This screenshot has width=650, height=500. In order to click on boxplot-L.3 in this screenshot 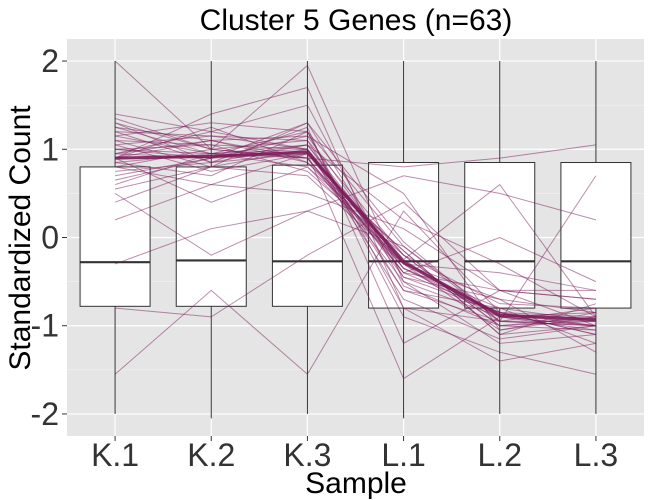, I will do `click(596, 237)`.